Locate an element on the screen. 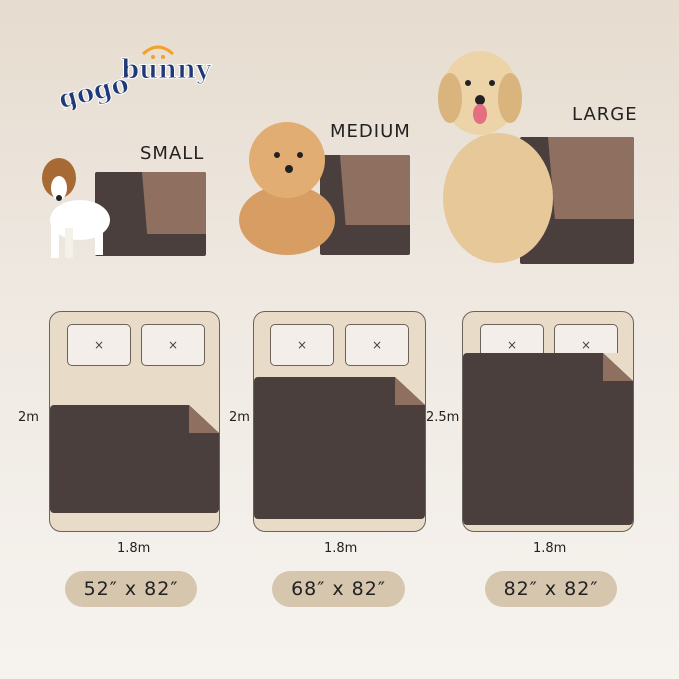  bed-diagram-large: × × is located at coordinates (548, 421).